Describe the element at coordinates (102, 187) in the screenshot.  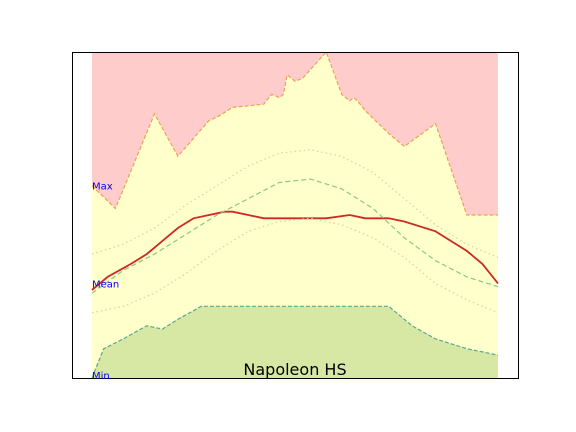
I see `annotation-max: Max` at that location.